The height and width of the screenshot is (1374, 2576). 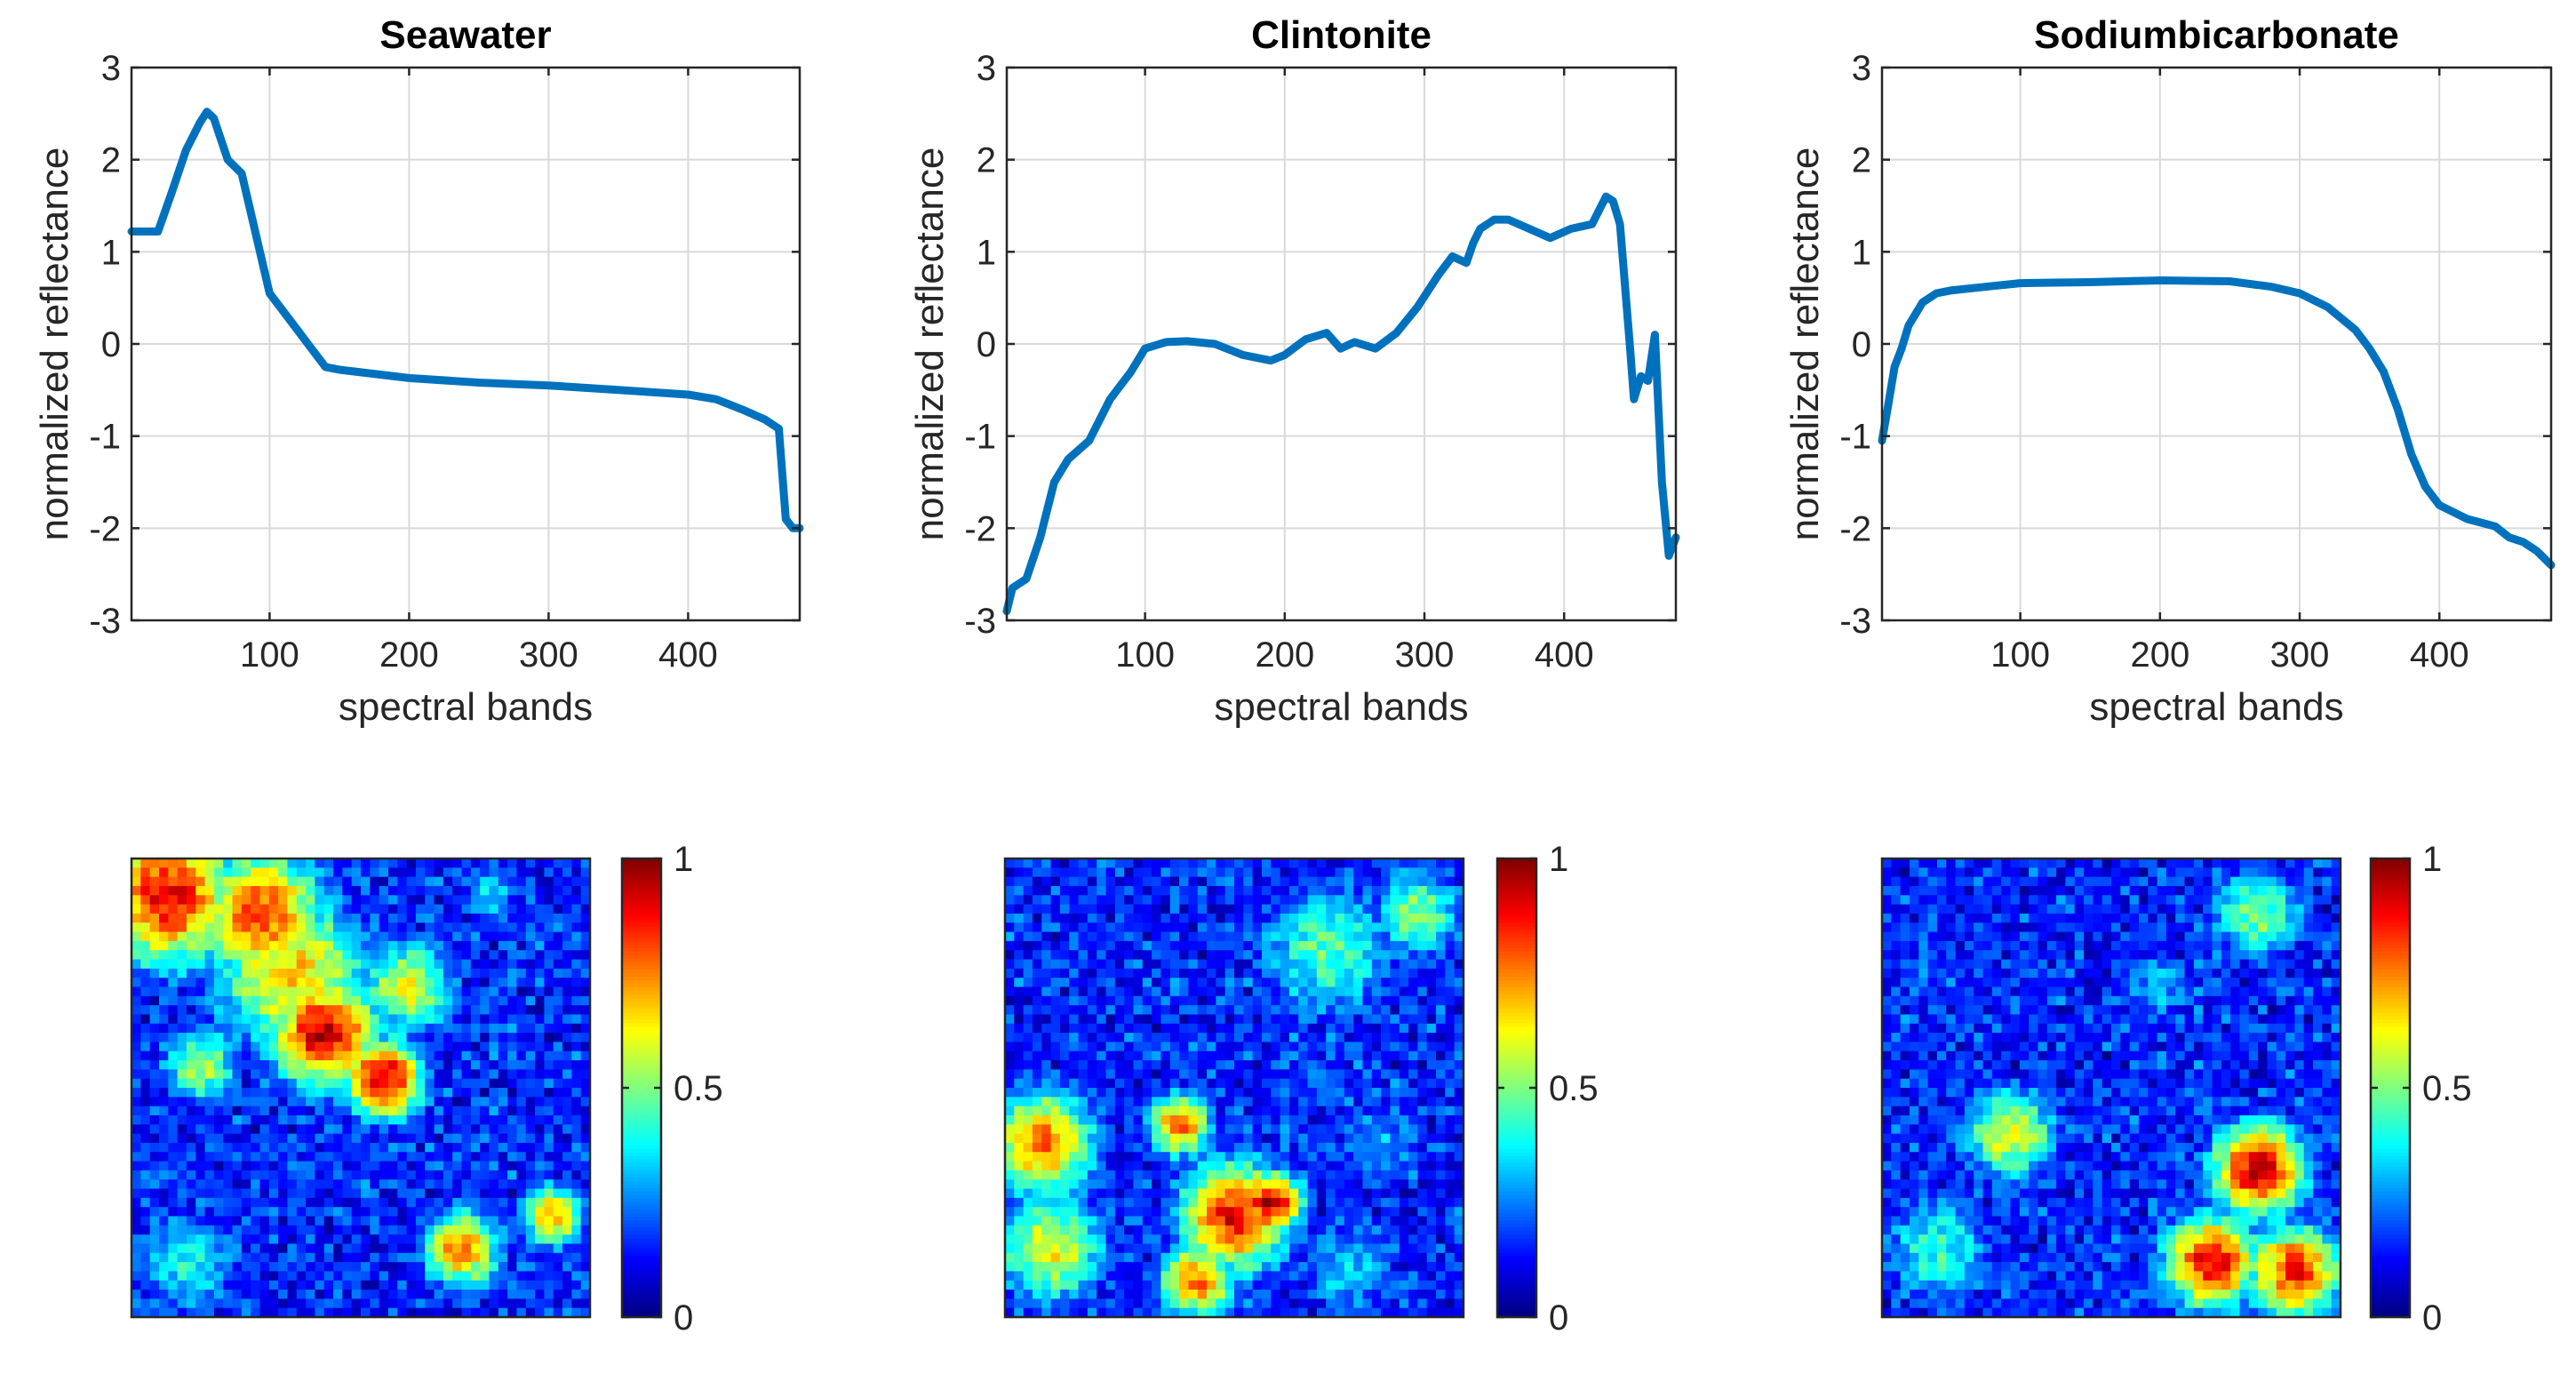 What do you see at coordinates (269, 655) in the screenshot?
I see `xtick-label: 100` at bounding box center [269, 655].